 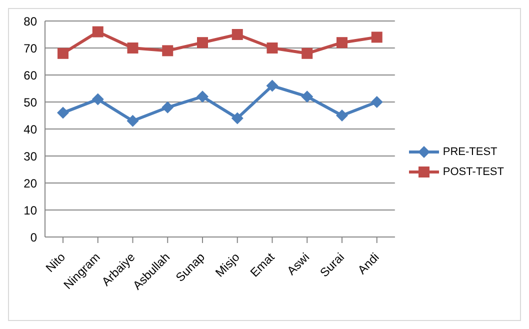 What do you see at coordinates (55, 263) in the screenshot?
I see `x-tick-label: Nito` at bounding box center [55, 263].